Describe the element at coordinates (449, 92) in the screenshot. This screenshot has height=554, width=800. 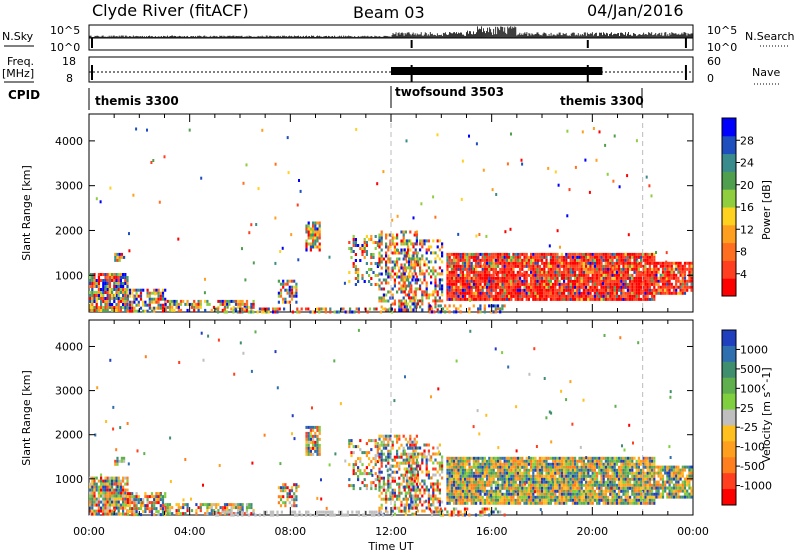
I see `cpid-segment-2: twofsound 3503` at that location.